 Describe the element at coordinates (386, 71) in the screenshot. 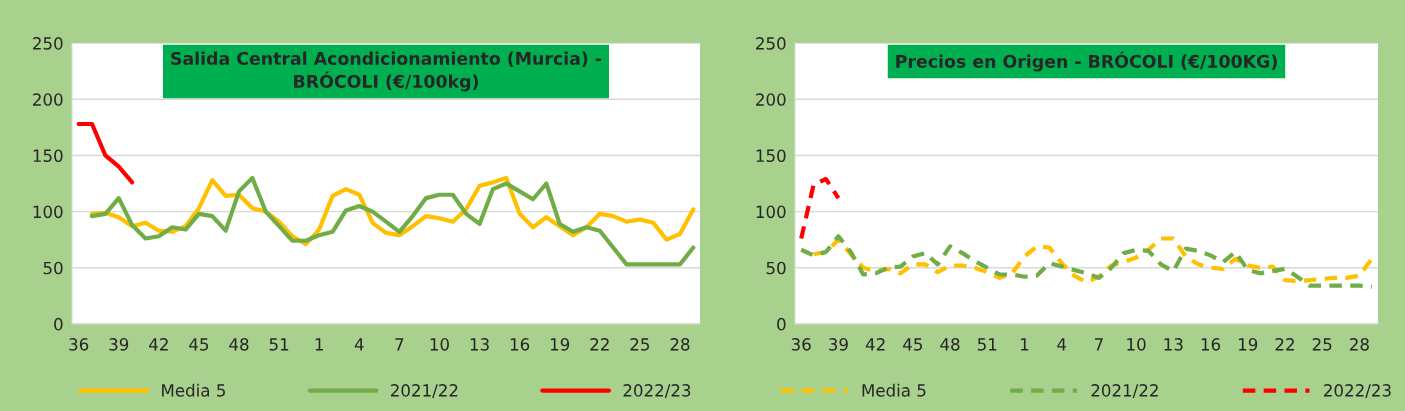

I see `text: Salida Central Acondicionamiento (Murcia) - BRÓCOLI (€/100kg)` at that location.